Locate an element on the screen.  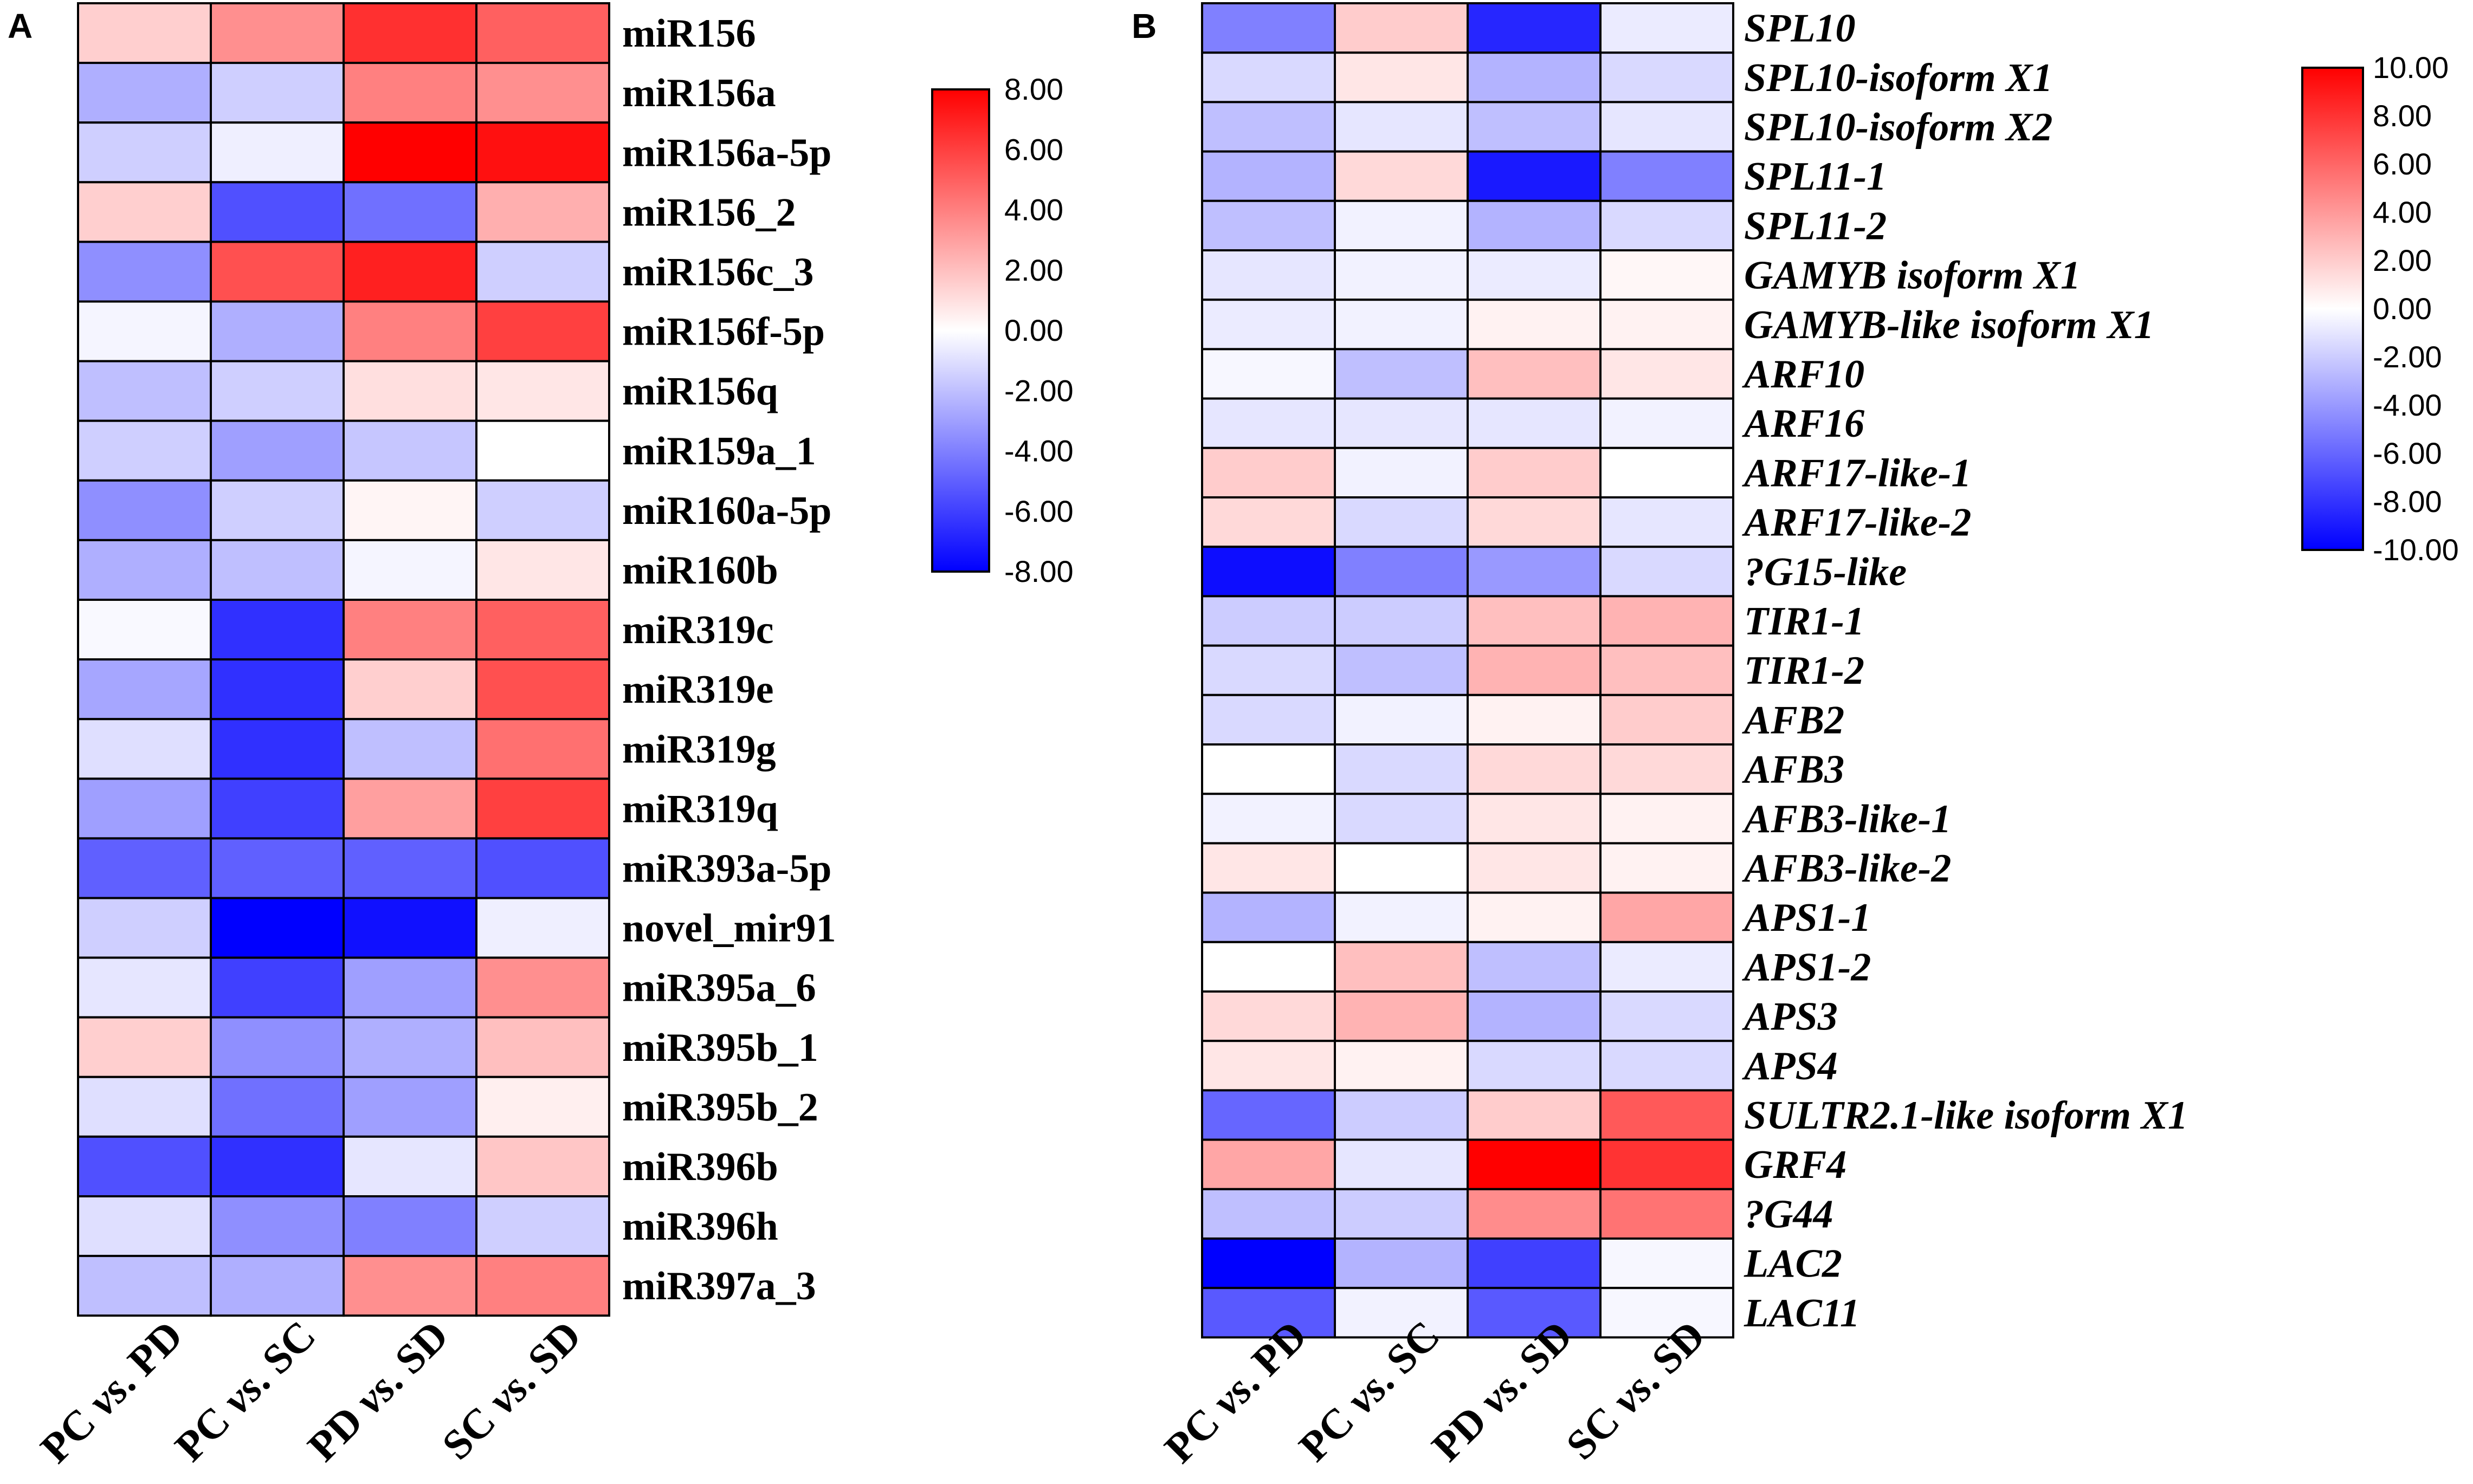
row-label: AFB3-like-1 is located at coordinates (1846, 819).